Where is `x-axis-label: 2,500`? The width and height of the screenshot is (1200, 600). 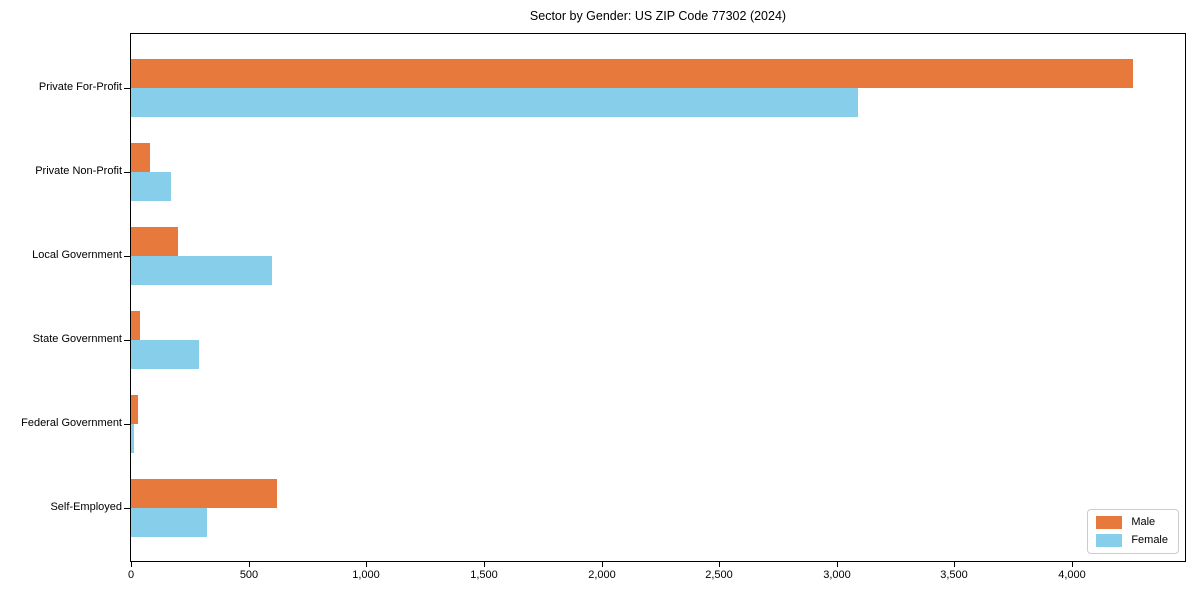 x-axis-label: 2,500 is located at coordinates (719, 575).